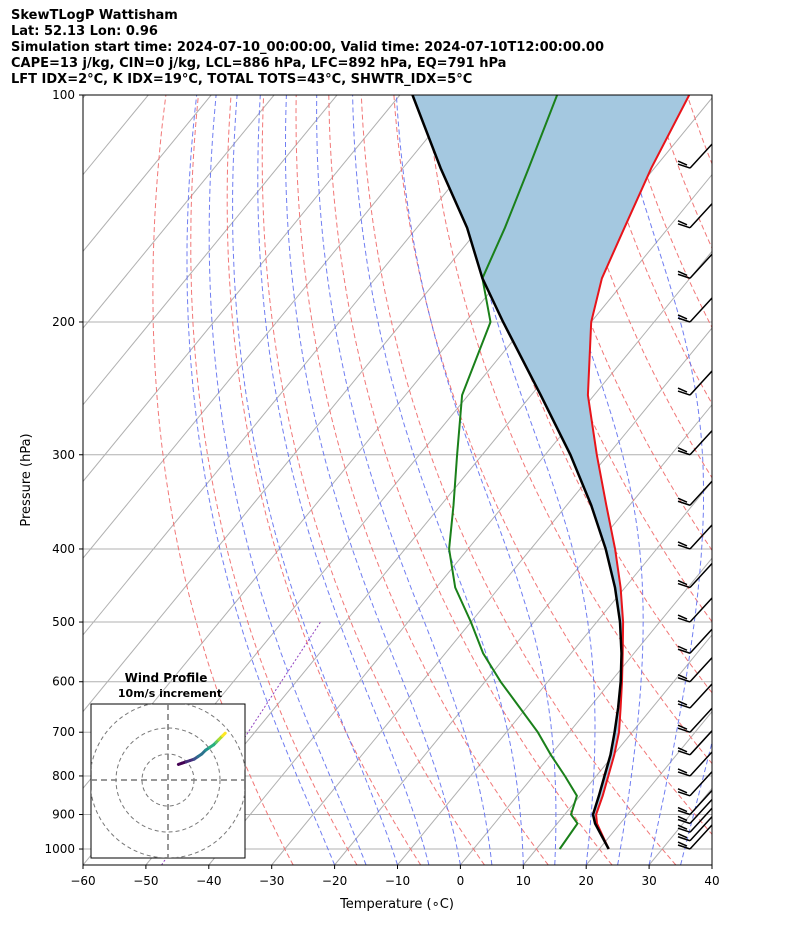 The image size is (794, 937). I want to click on x-tick-label: 20, so click(586, 881).